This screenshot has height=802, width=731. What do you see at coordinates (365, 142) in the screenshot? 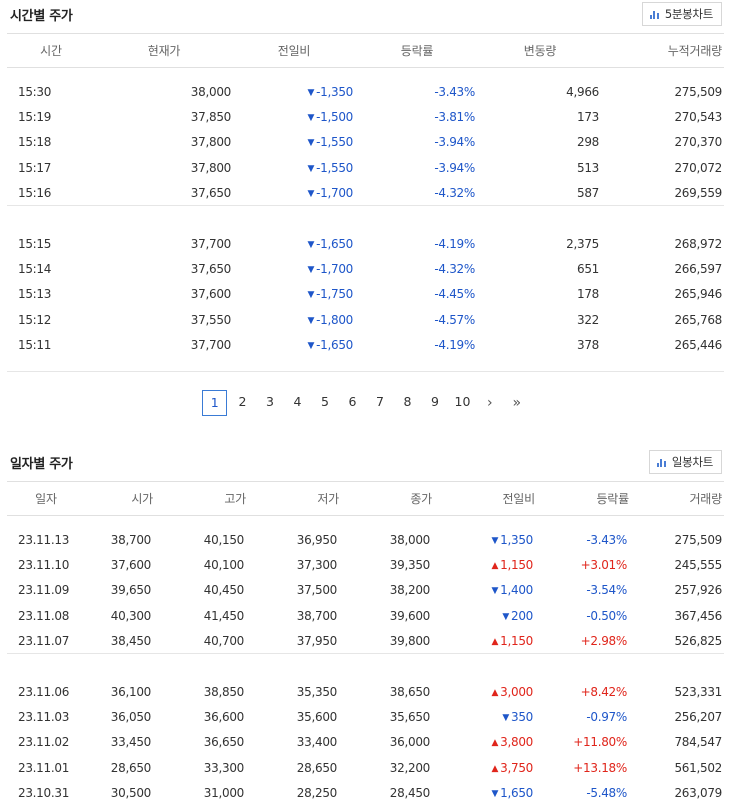
I see `table-row: 15:18 37,800 ▼ -1,550 -3.94% 298 270,370` at bounding box center [365, 142].